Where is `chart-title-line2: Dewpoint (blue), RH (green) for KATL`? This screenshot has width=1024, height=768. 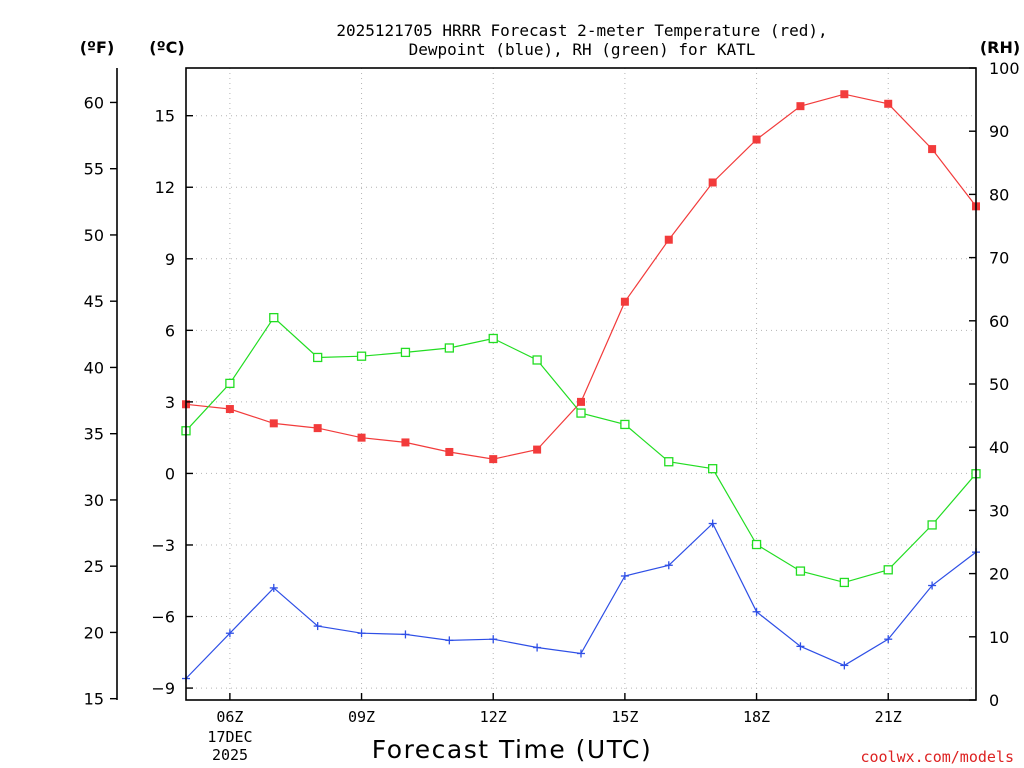
chart-title-line2: Dewpoint (blue), RH (green) for KATL is located at coordinates (582, 49).